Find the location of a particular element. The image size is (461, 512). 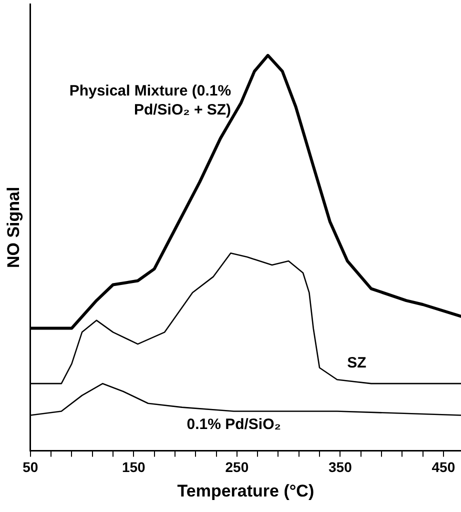

y-axis-title: NO Signal is located at coordinates (13, 227).